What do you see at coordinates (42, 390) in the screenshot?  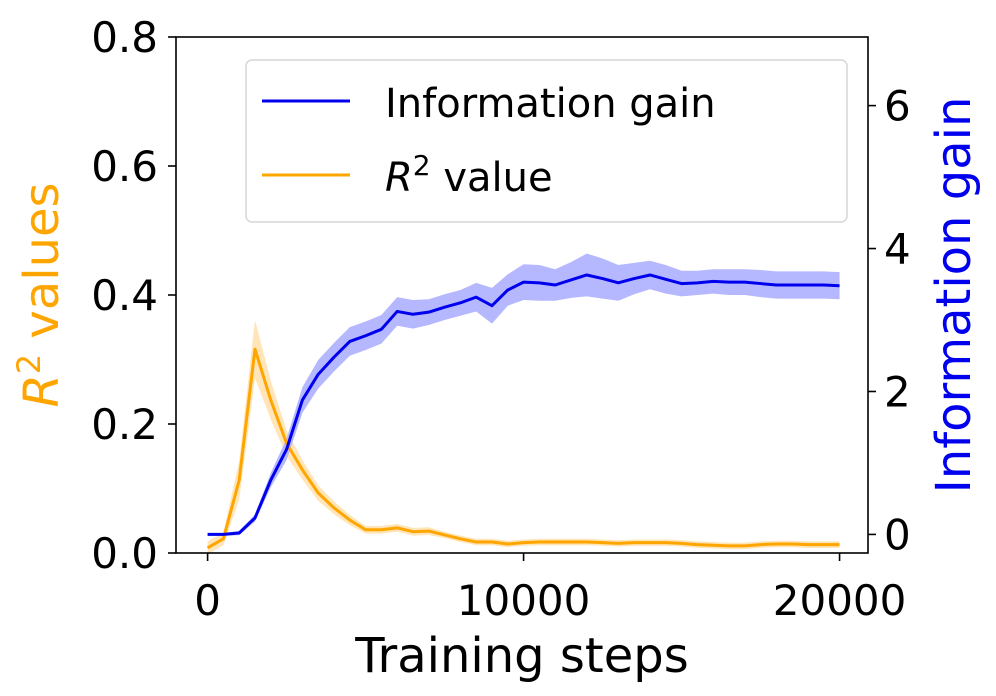 I see `left-y-label-base: R` at bounding box center [42, 390].